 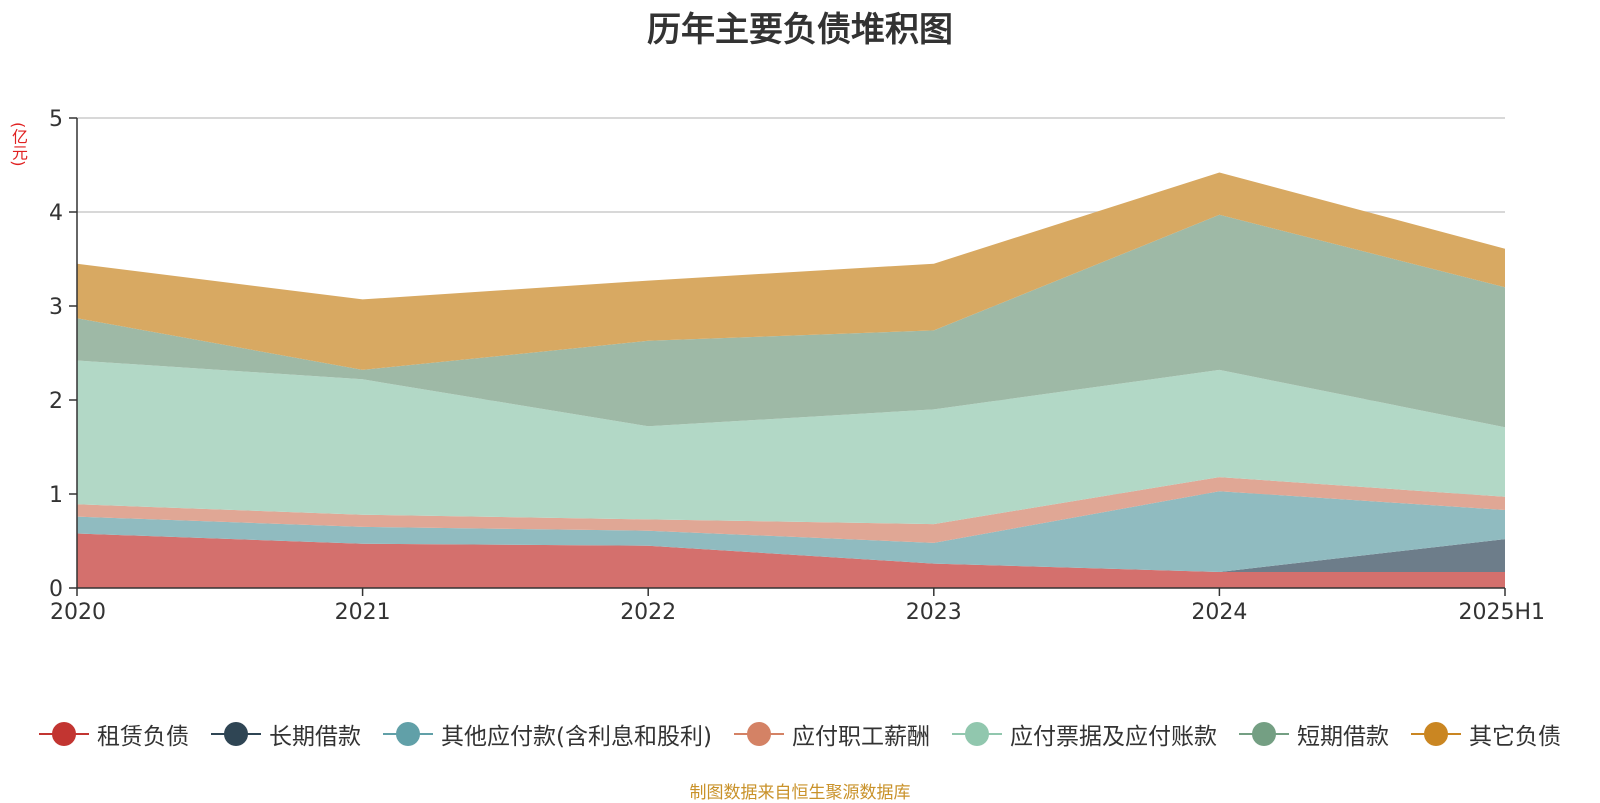 What do you see at coordinates (1219, 612) in the screenshot?
I see `x-tick-label-4: 2024` at bounding box center [1219, 612].